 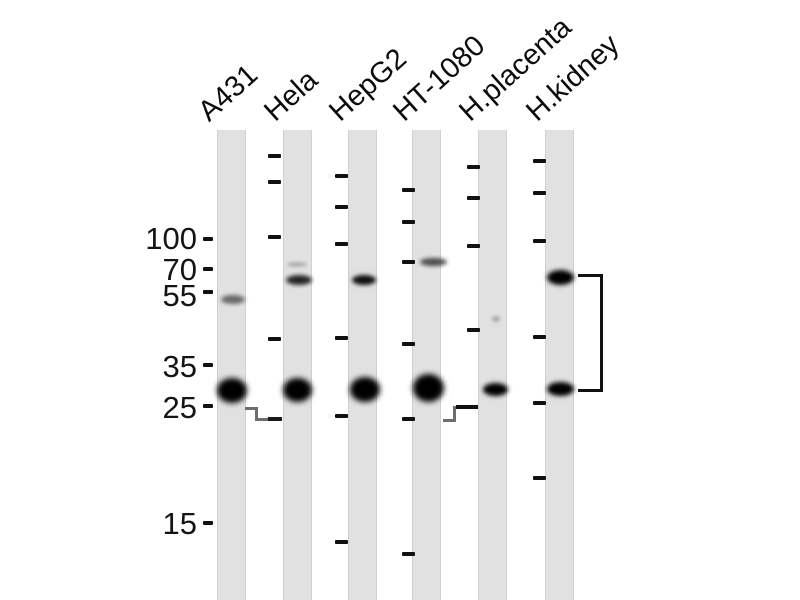 What do you see at coordinates (492, 365) in the screenshot?
I see `lane-strip-h-placenta` at bounding box center [492, 365].